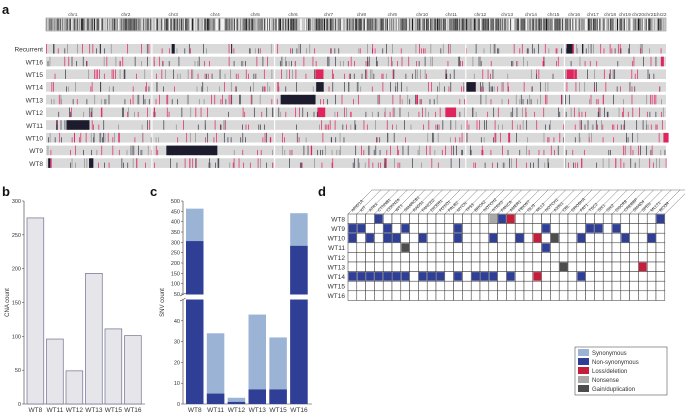 The width and height of the screenshot is (685, 414). I want to click on y-tick-label: 0, so click(19, 405).